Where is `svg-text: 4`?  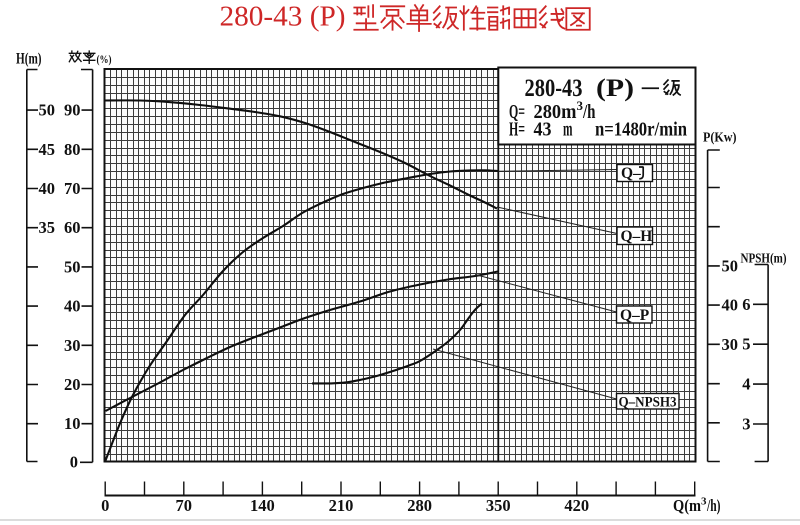 svg-text: 4 is located at coordinates (746, 384).